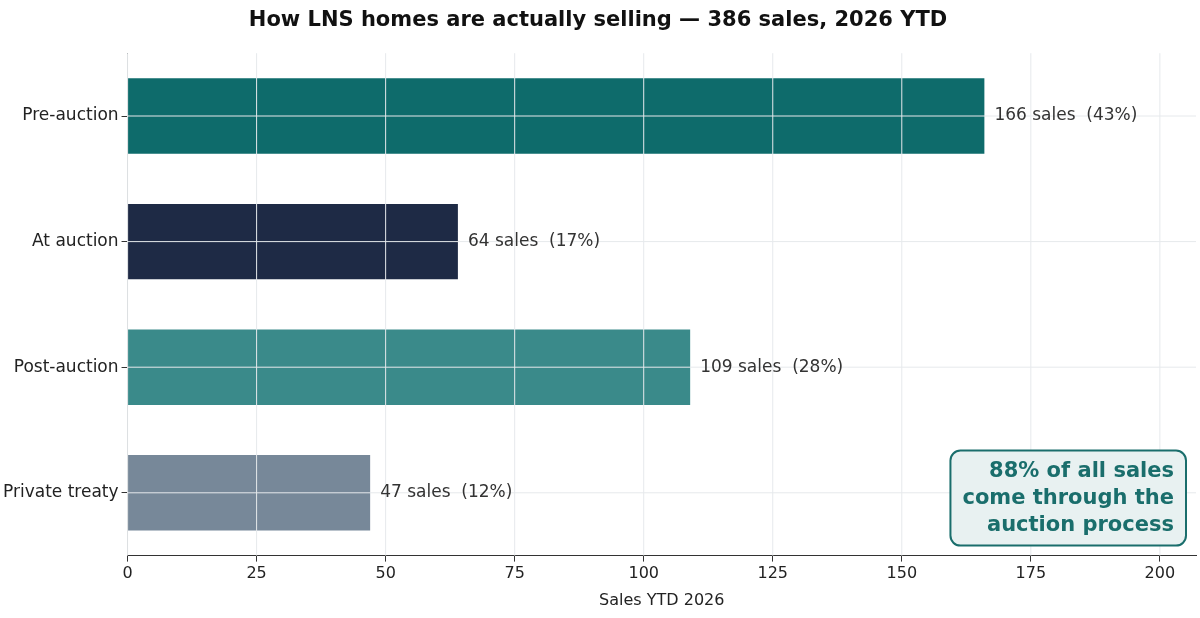  Describe the element at coordinates (70, 114) in the screenshot. I see `y-tick-label: Pre-auction` at that location.